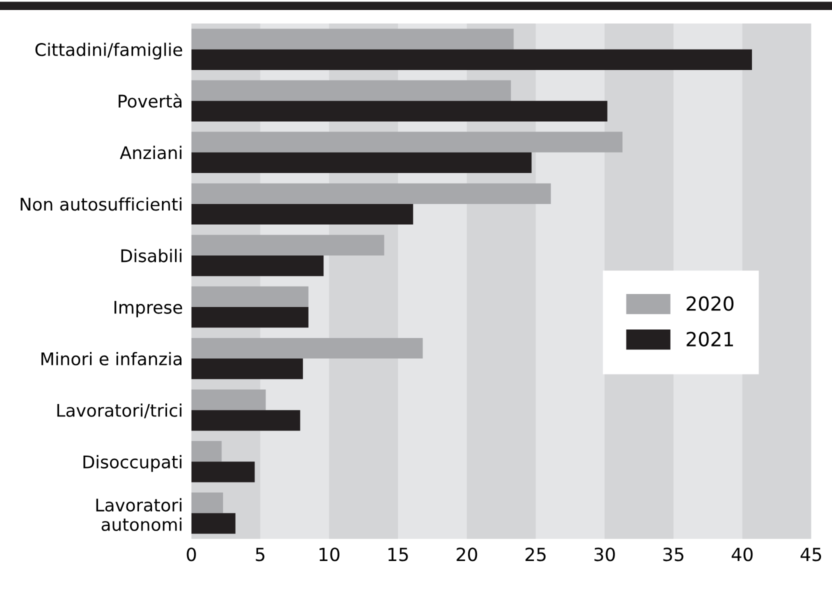 Image resolution: width=832 pixels, height=589 pixels. Describe the element at coordinates (330, 555) in the screenshot. I see `x-tick-label: 10` at that location.